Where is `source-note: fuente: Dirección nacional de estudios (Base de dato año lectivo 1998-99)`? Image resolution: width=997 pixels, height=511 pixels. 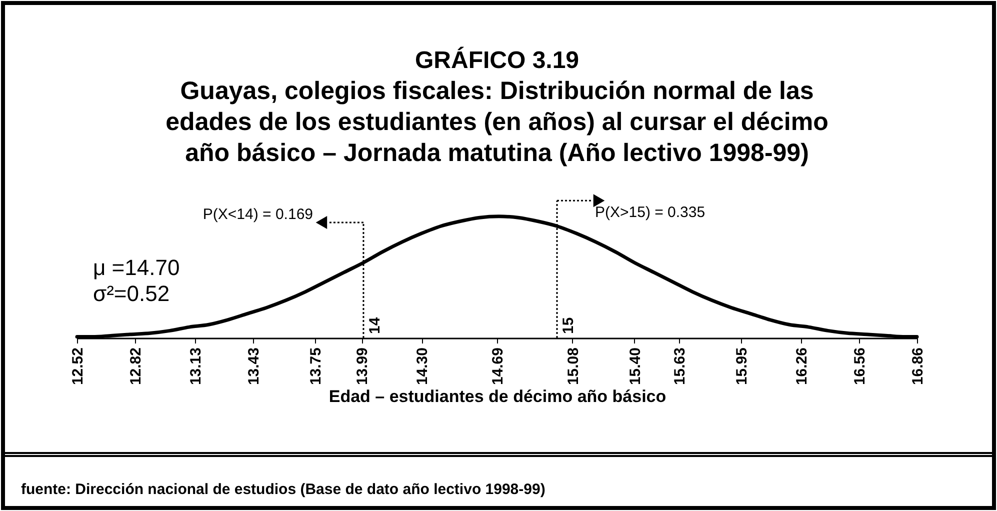
source-note: fuente: Dirección nacional de estudios (Base de dato año lectivo 1998-99) is located at coordinates (283, 489).